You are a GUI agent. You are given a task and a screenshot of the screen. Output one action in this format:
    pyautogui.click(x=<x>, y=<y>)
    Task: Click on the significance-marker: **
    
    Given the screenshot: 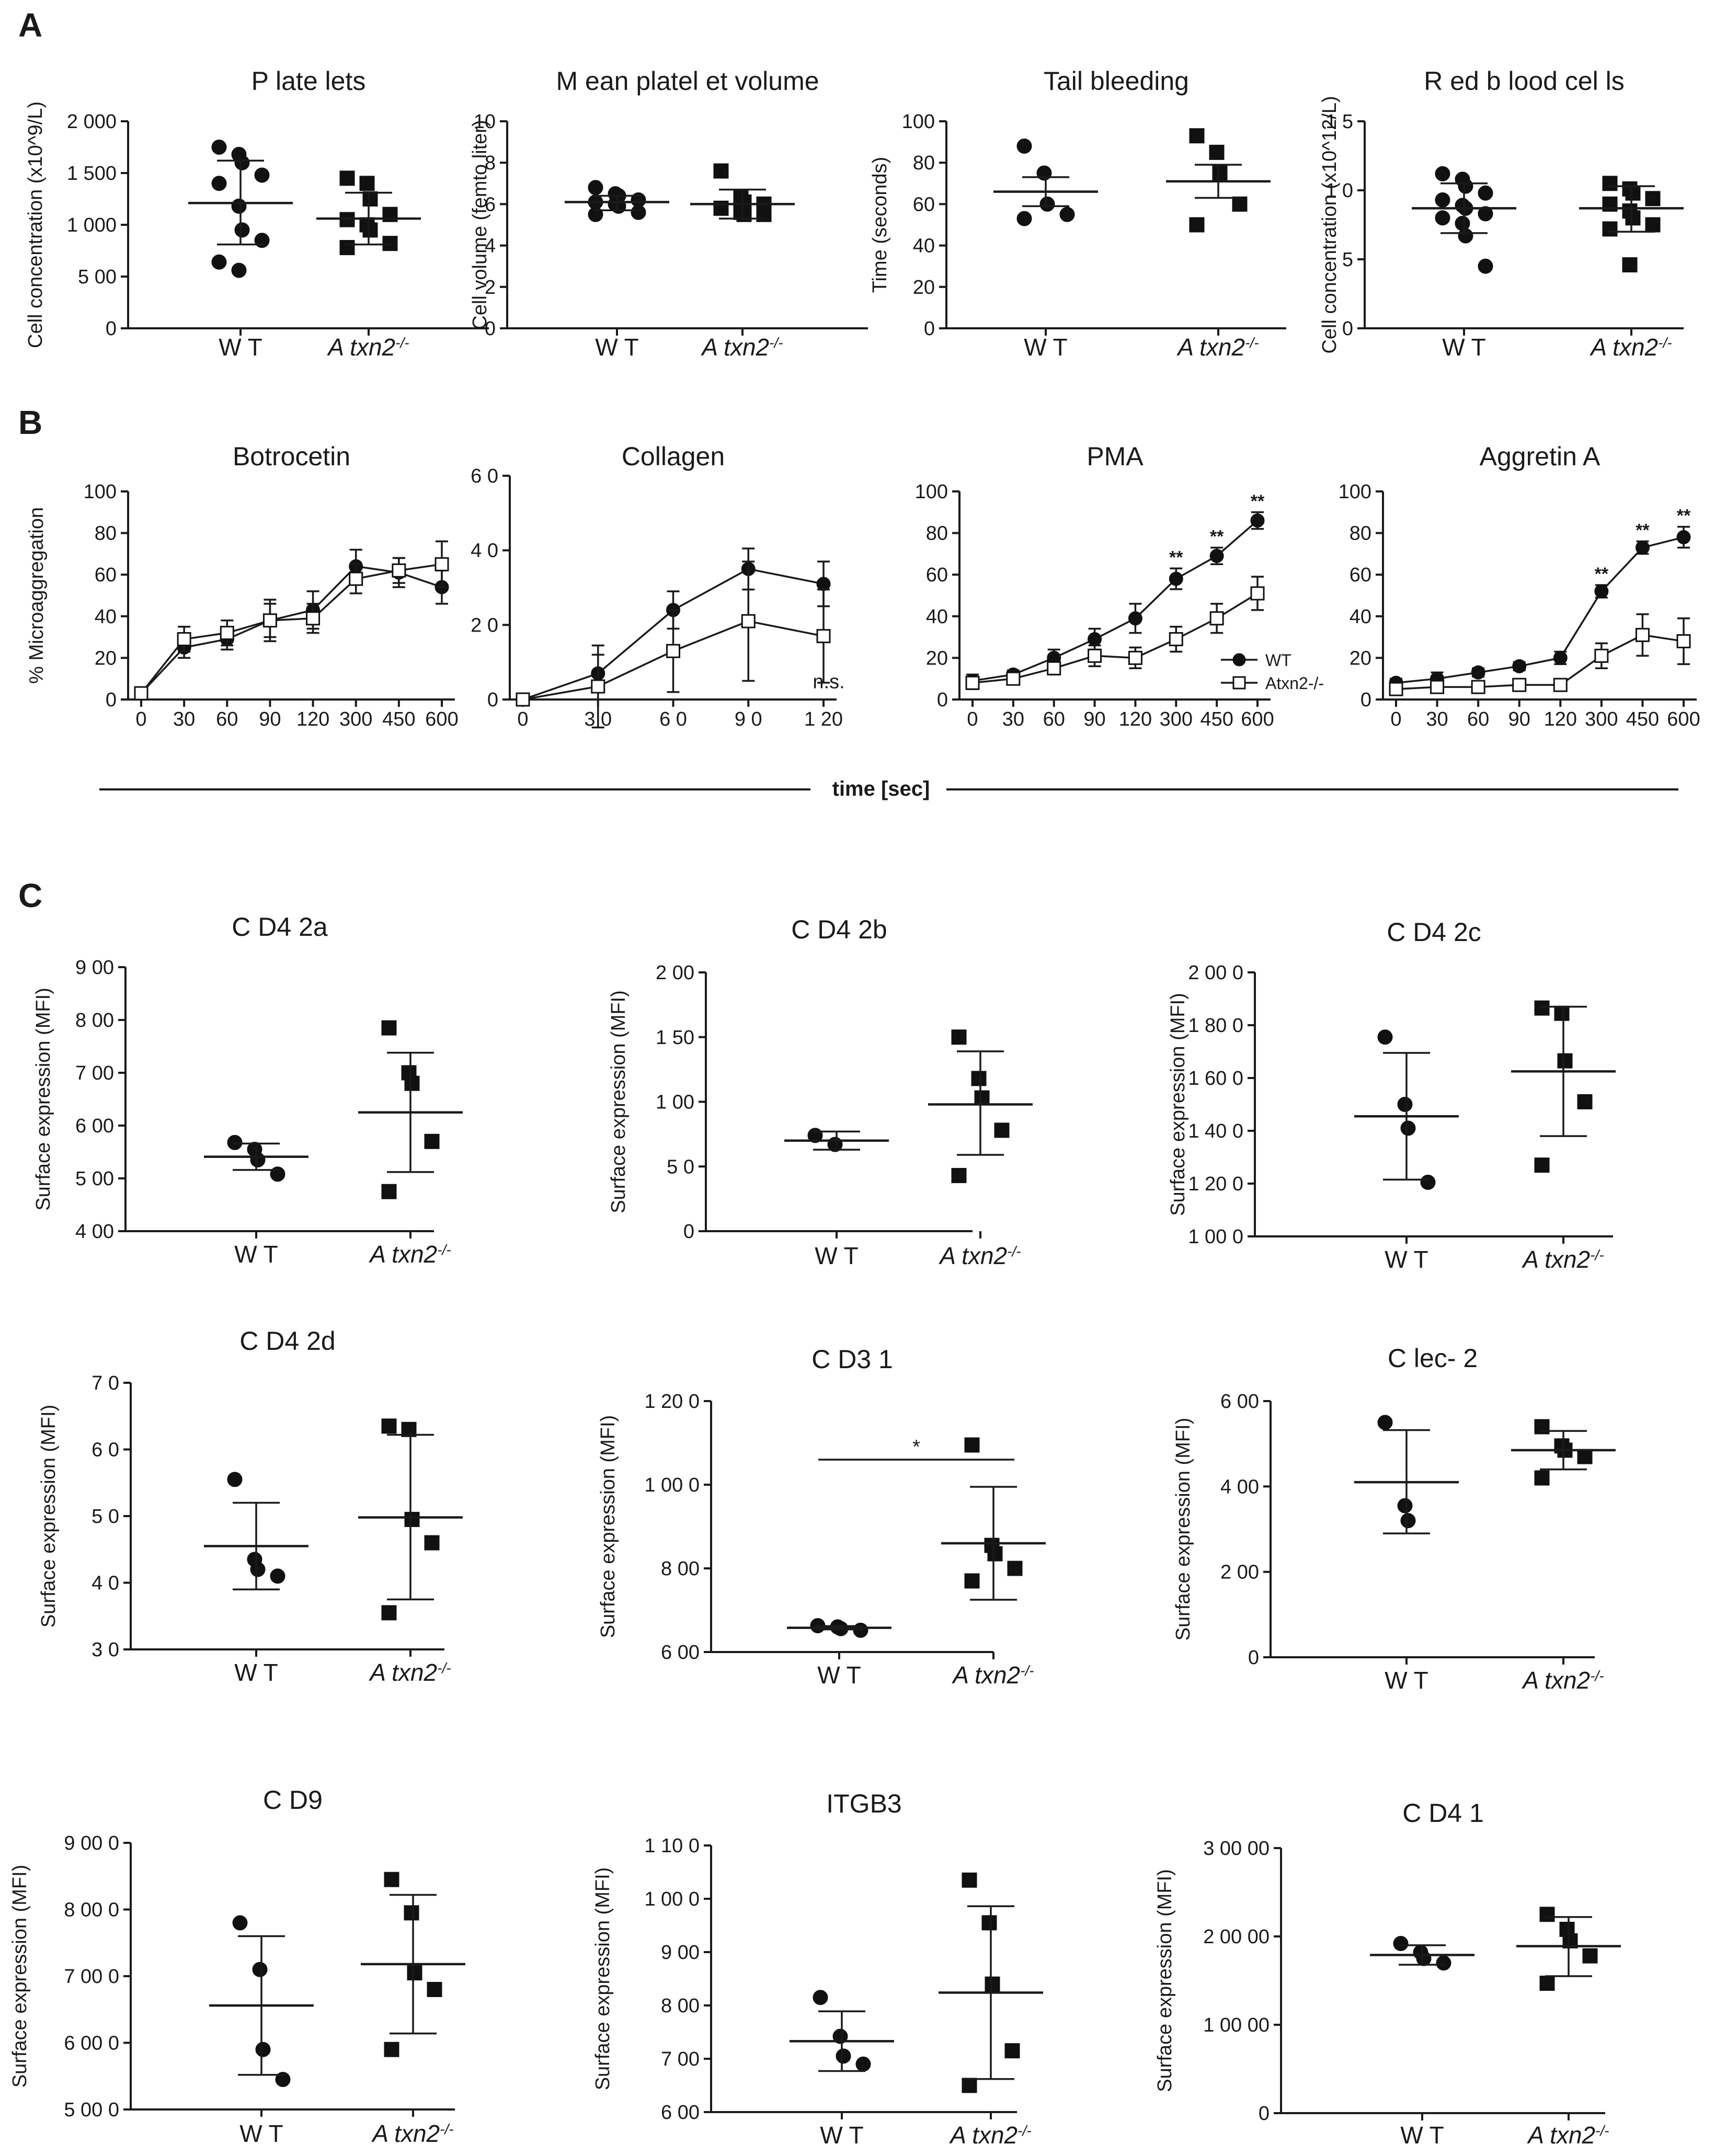 What is the action you would take?
    pyautogui.click(x=1643, y=531)
    